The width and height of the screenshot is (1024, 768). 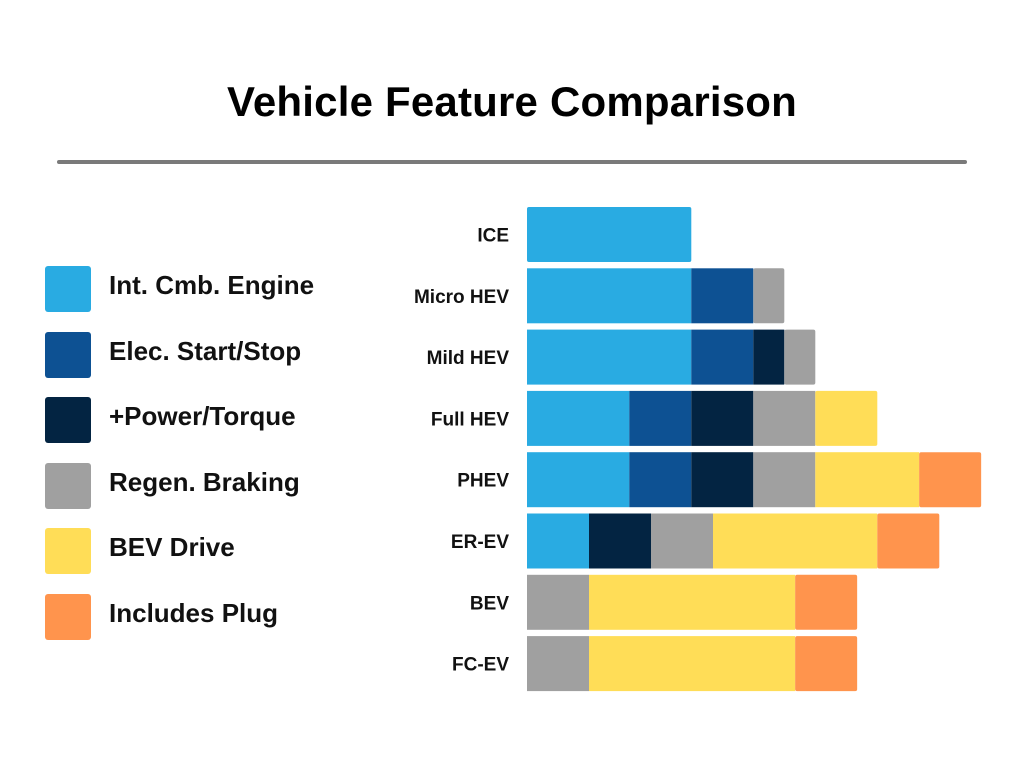 I want to click on legend-item: Regen. Braking, so click(x=215, y=485).